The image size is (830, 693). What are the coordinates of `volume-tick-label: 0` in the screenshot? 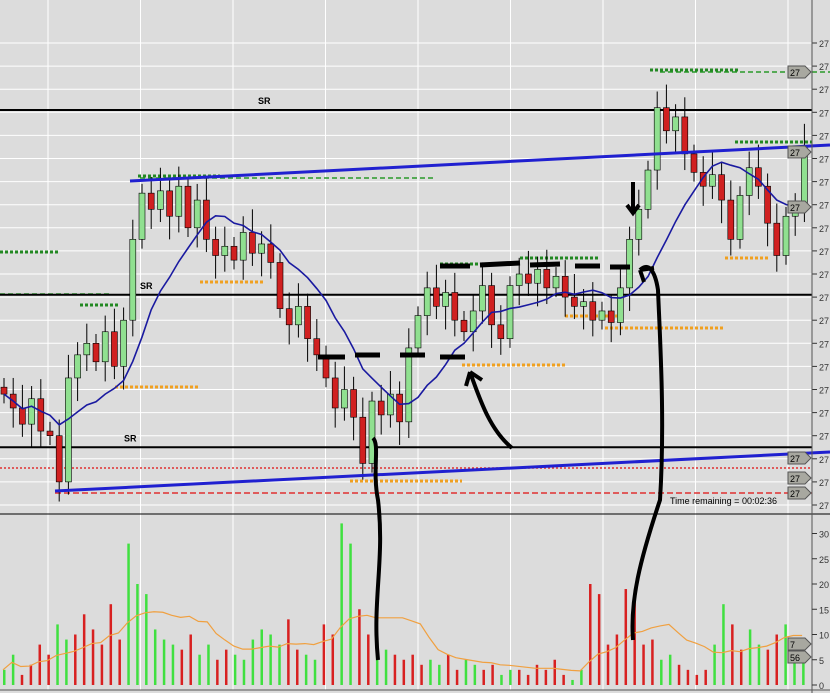 It's located at (821, 686).